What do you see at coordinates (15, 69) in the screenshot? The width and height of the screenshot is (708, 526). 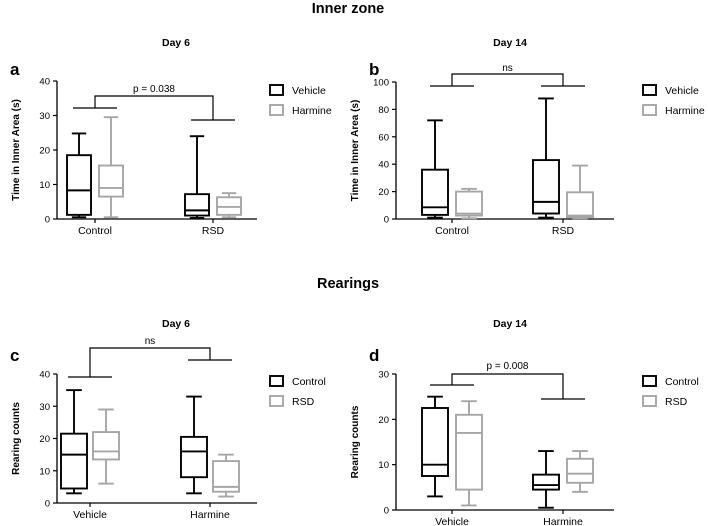 I see `panel-letter: a` at bounding box center [15, 69].